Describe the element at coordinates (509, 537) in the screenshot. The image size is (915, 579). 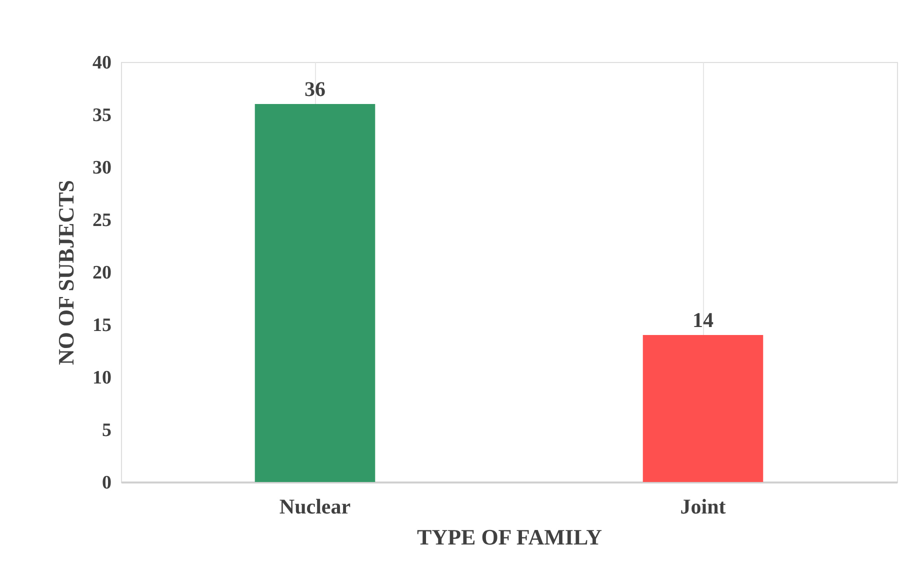
I see `x-axis-title: TYPE OF FAMILY` at that location.